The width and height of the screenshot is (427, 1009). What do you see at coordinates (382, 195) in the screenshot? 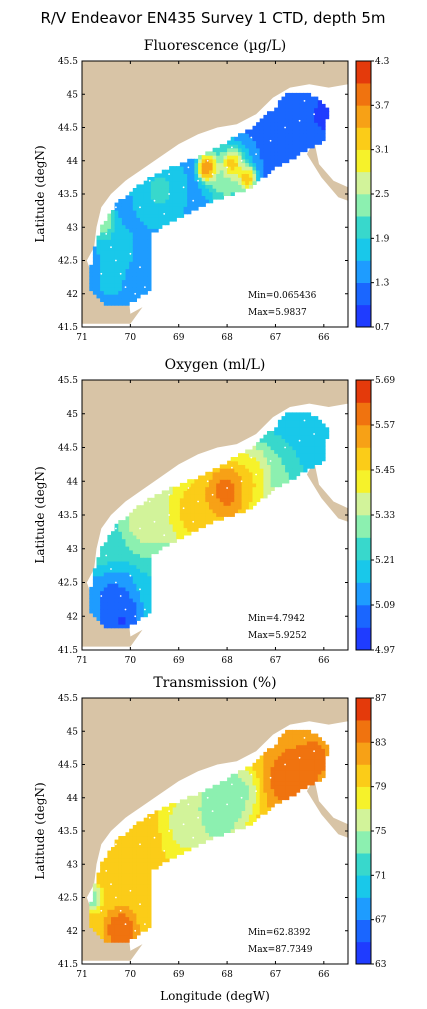
I see `colorbar-tick-label: 2.5` at bounding box center [382, 195].